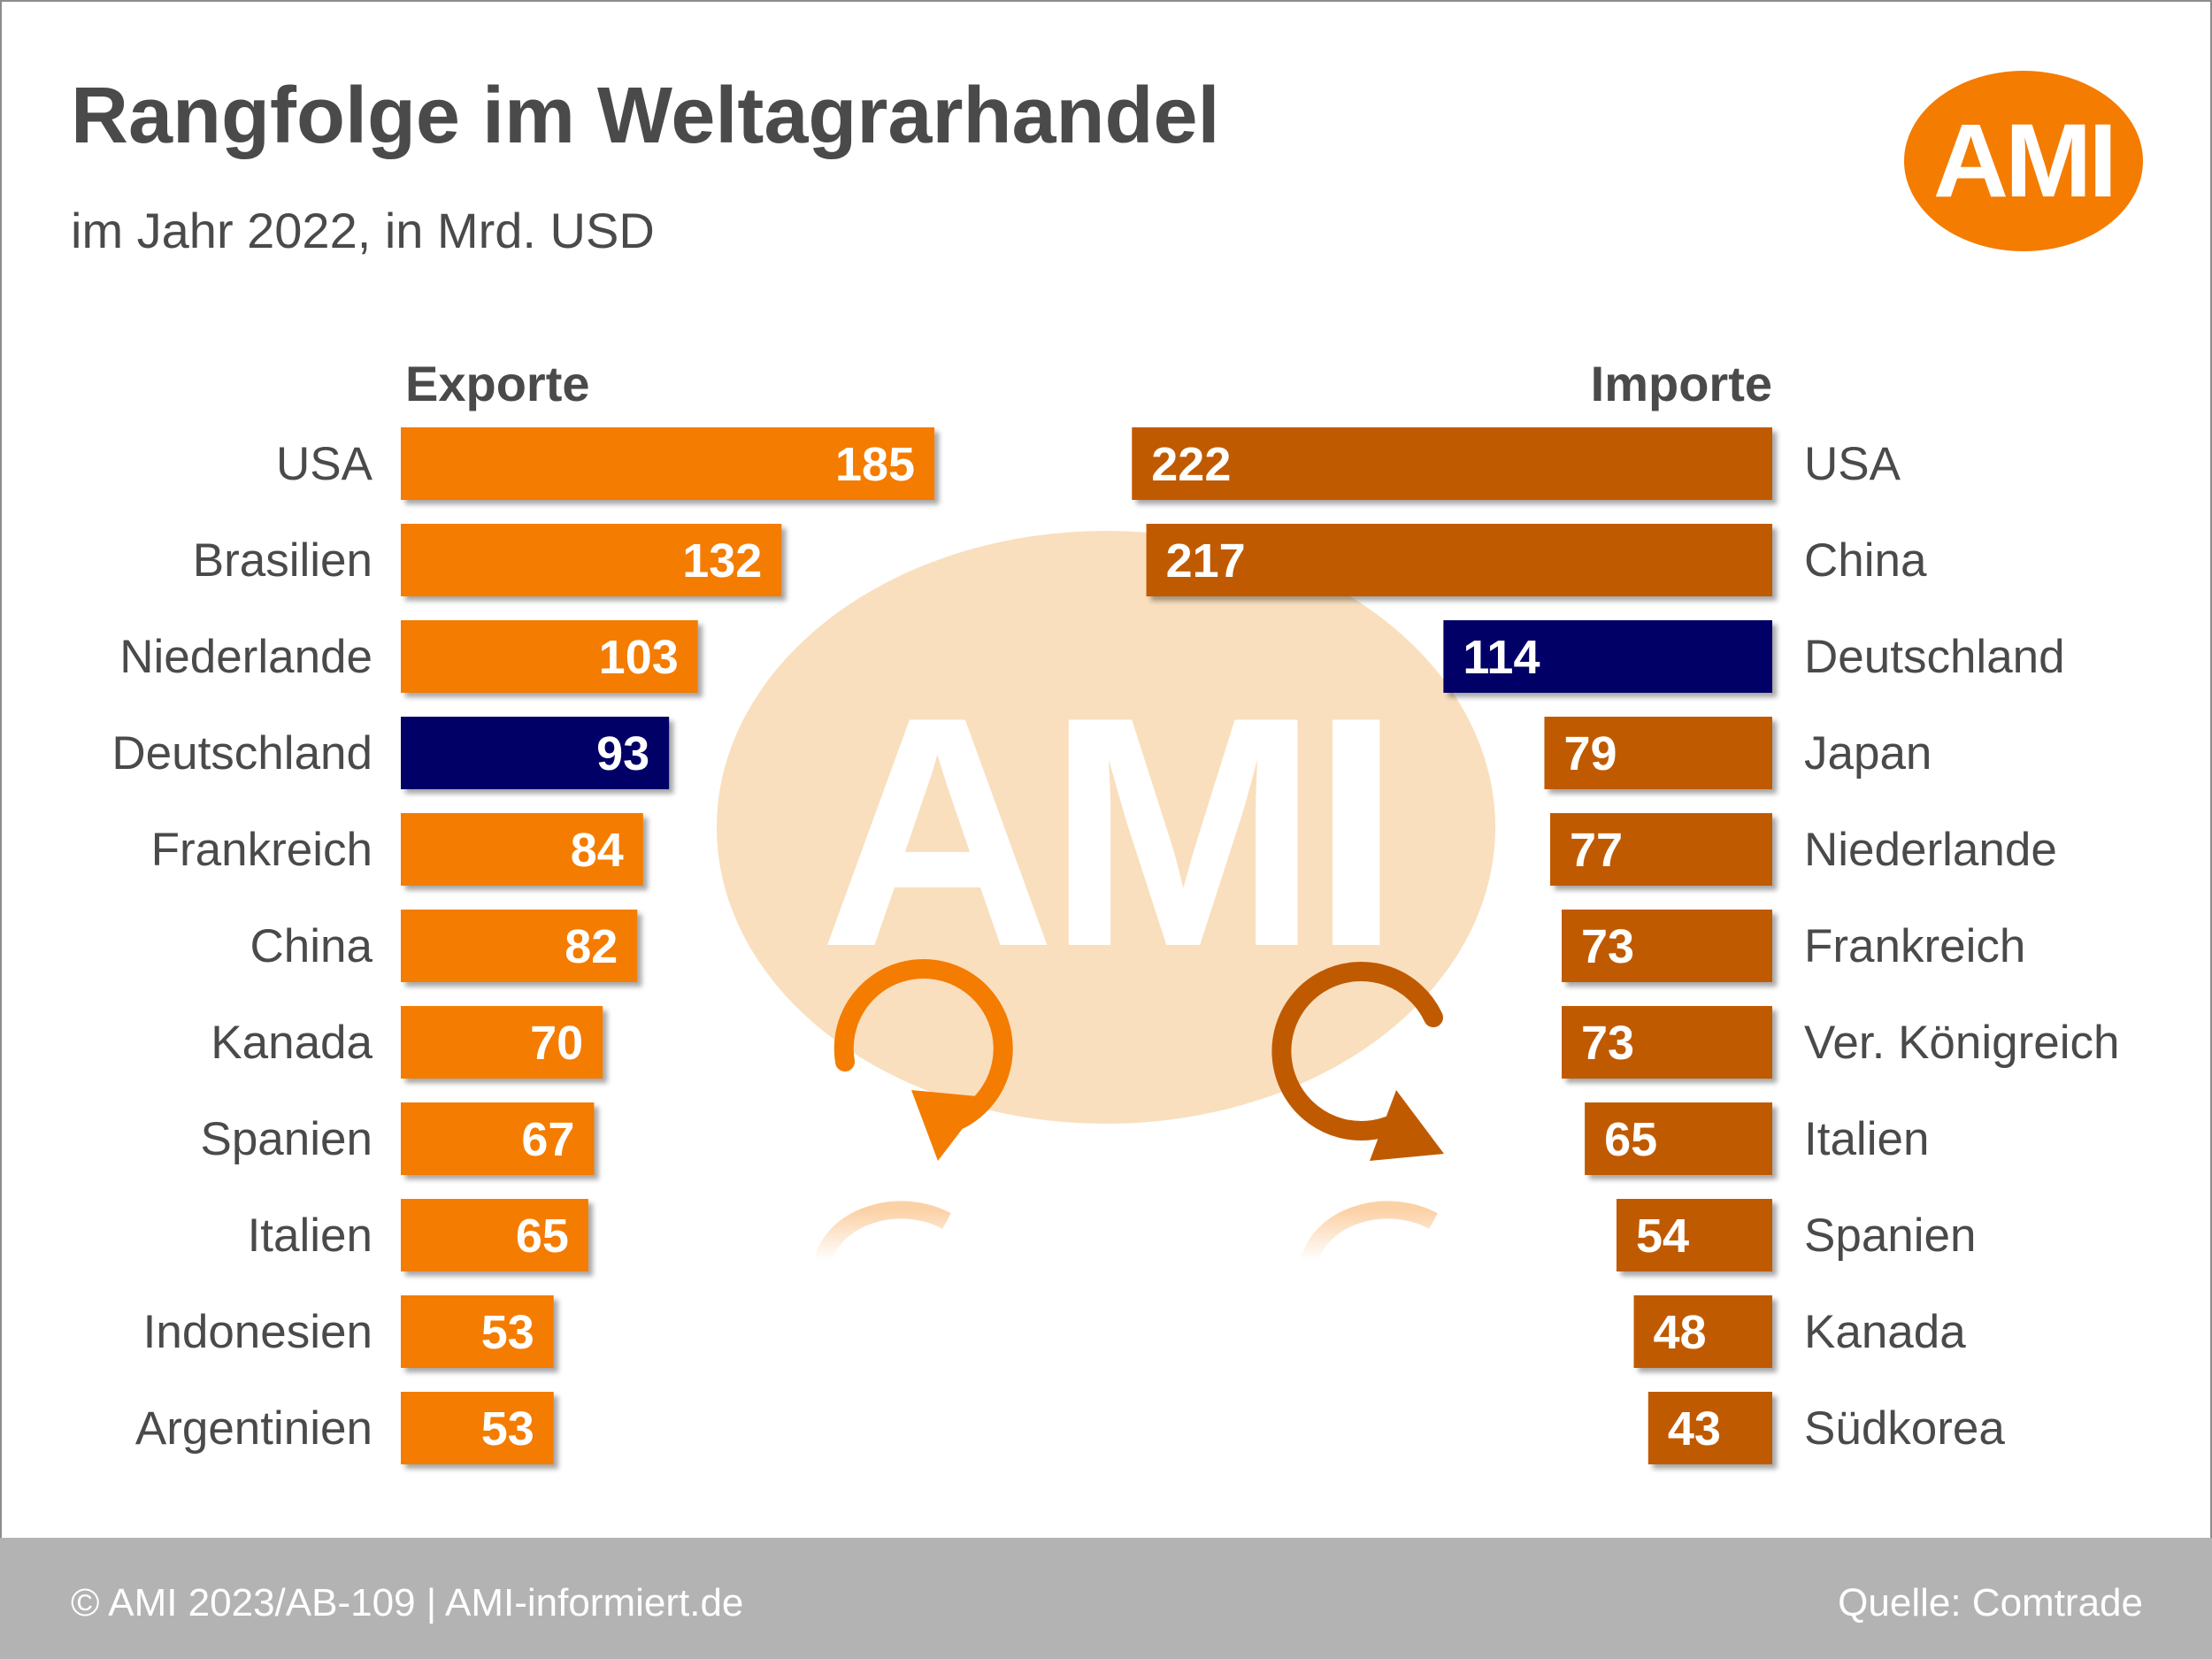  What do you see at coordinates (592, 947) in the screenshot?
I see `export-value-label: 82` at bounding box center [592, 947].